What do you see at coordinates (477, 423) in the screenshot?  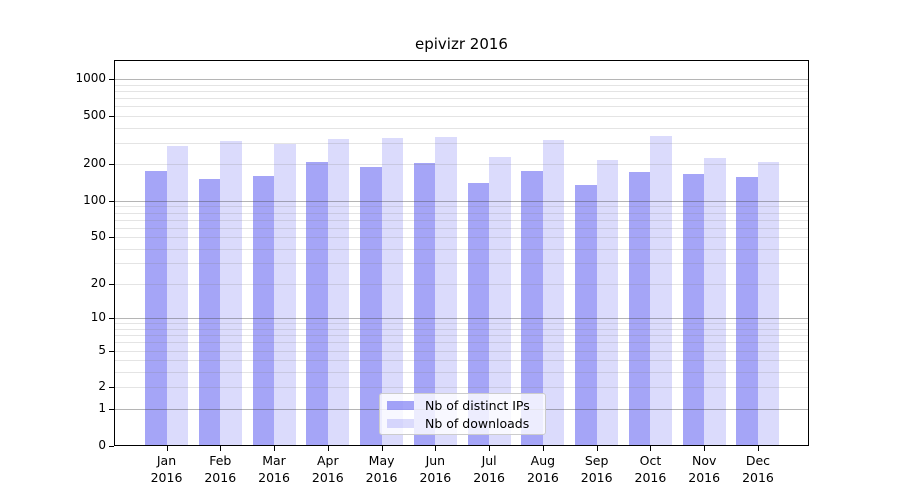 I see `legend-label-downloads: Nb of downloads` at bounding box center [477, 423].